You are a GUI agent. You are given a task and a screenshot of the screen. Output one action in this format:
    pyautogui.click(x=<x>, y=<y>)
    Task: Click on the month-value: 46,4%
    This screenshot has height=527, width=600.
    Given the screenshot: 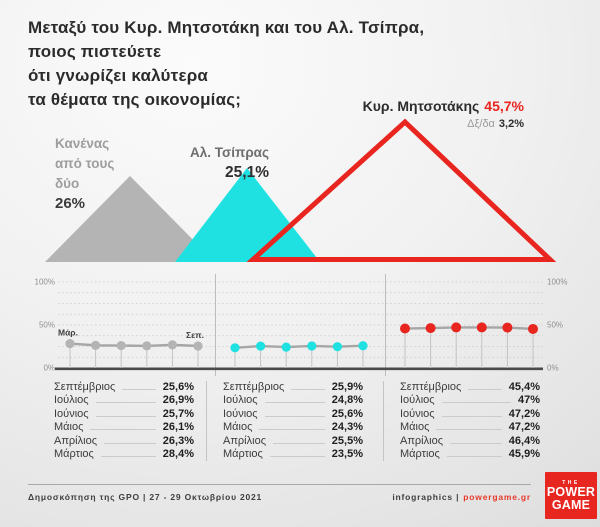 What is the action you would take?
    pyautogui.click(x=524, y=440)
    